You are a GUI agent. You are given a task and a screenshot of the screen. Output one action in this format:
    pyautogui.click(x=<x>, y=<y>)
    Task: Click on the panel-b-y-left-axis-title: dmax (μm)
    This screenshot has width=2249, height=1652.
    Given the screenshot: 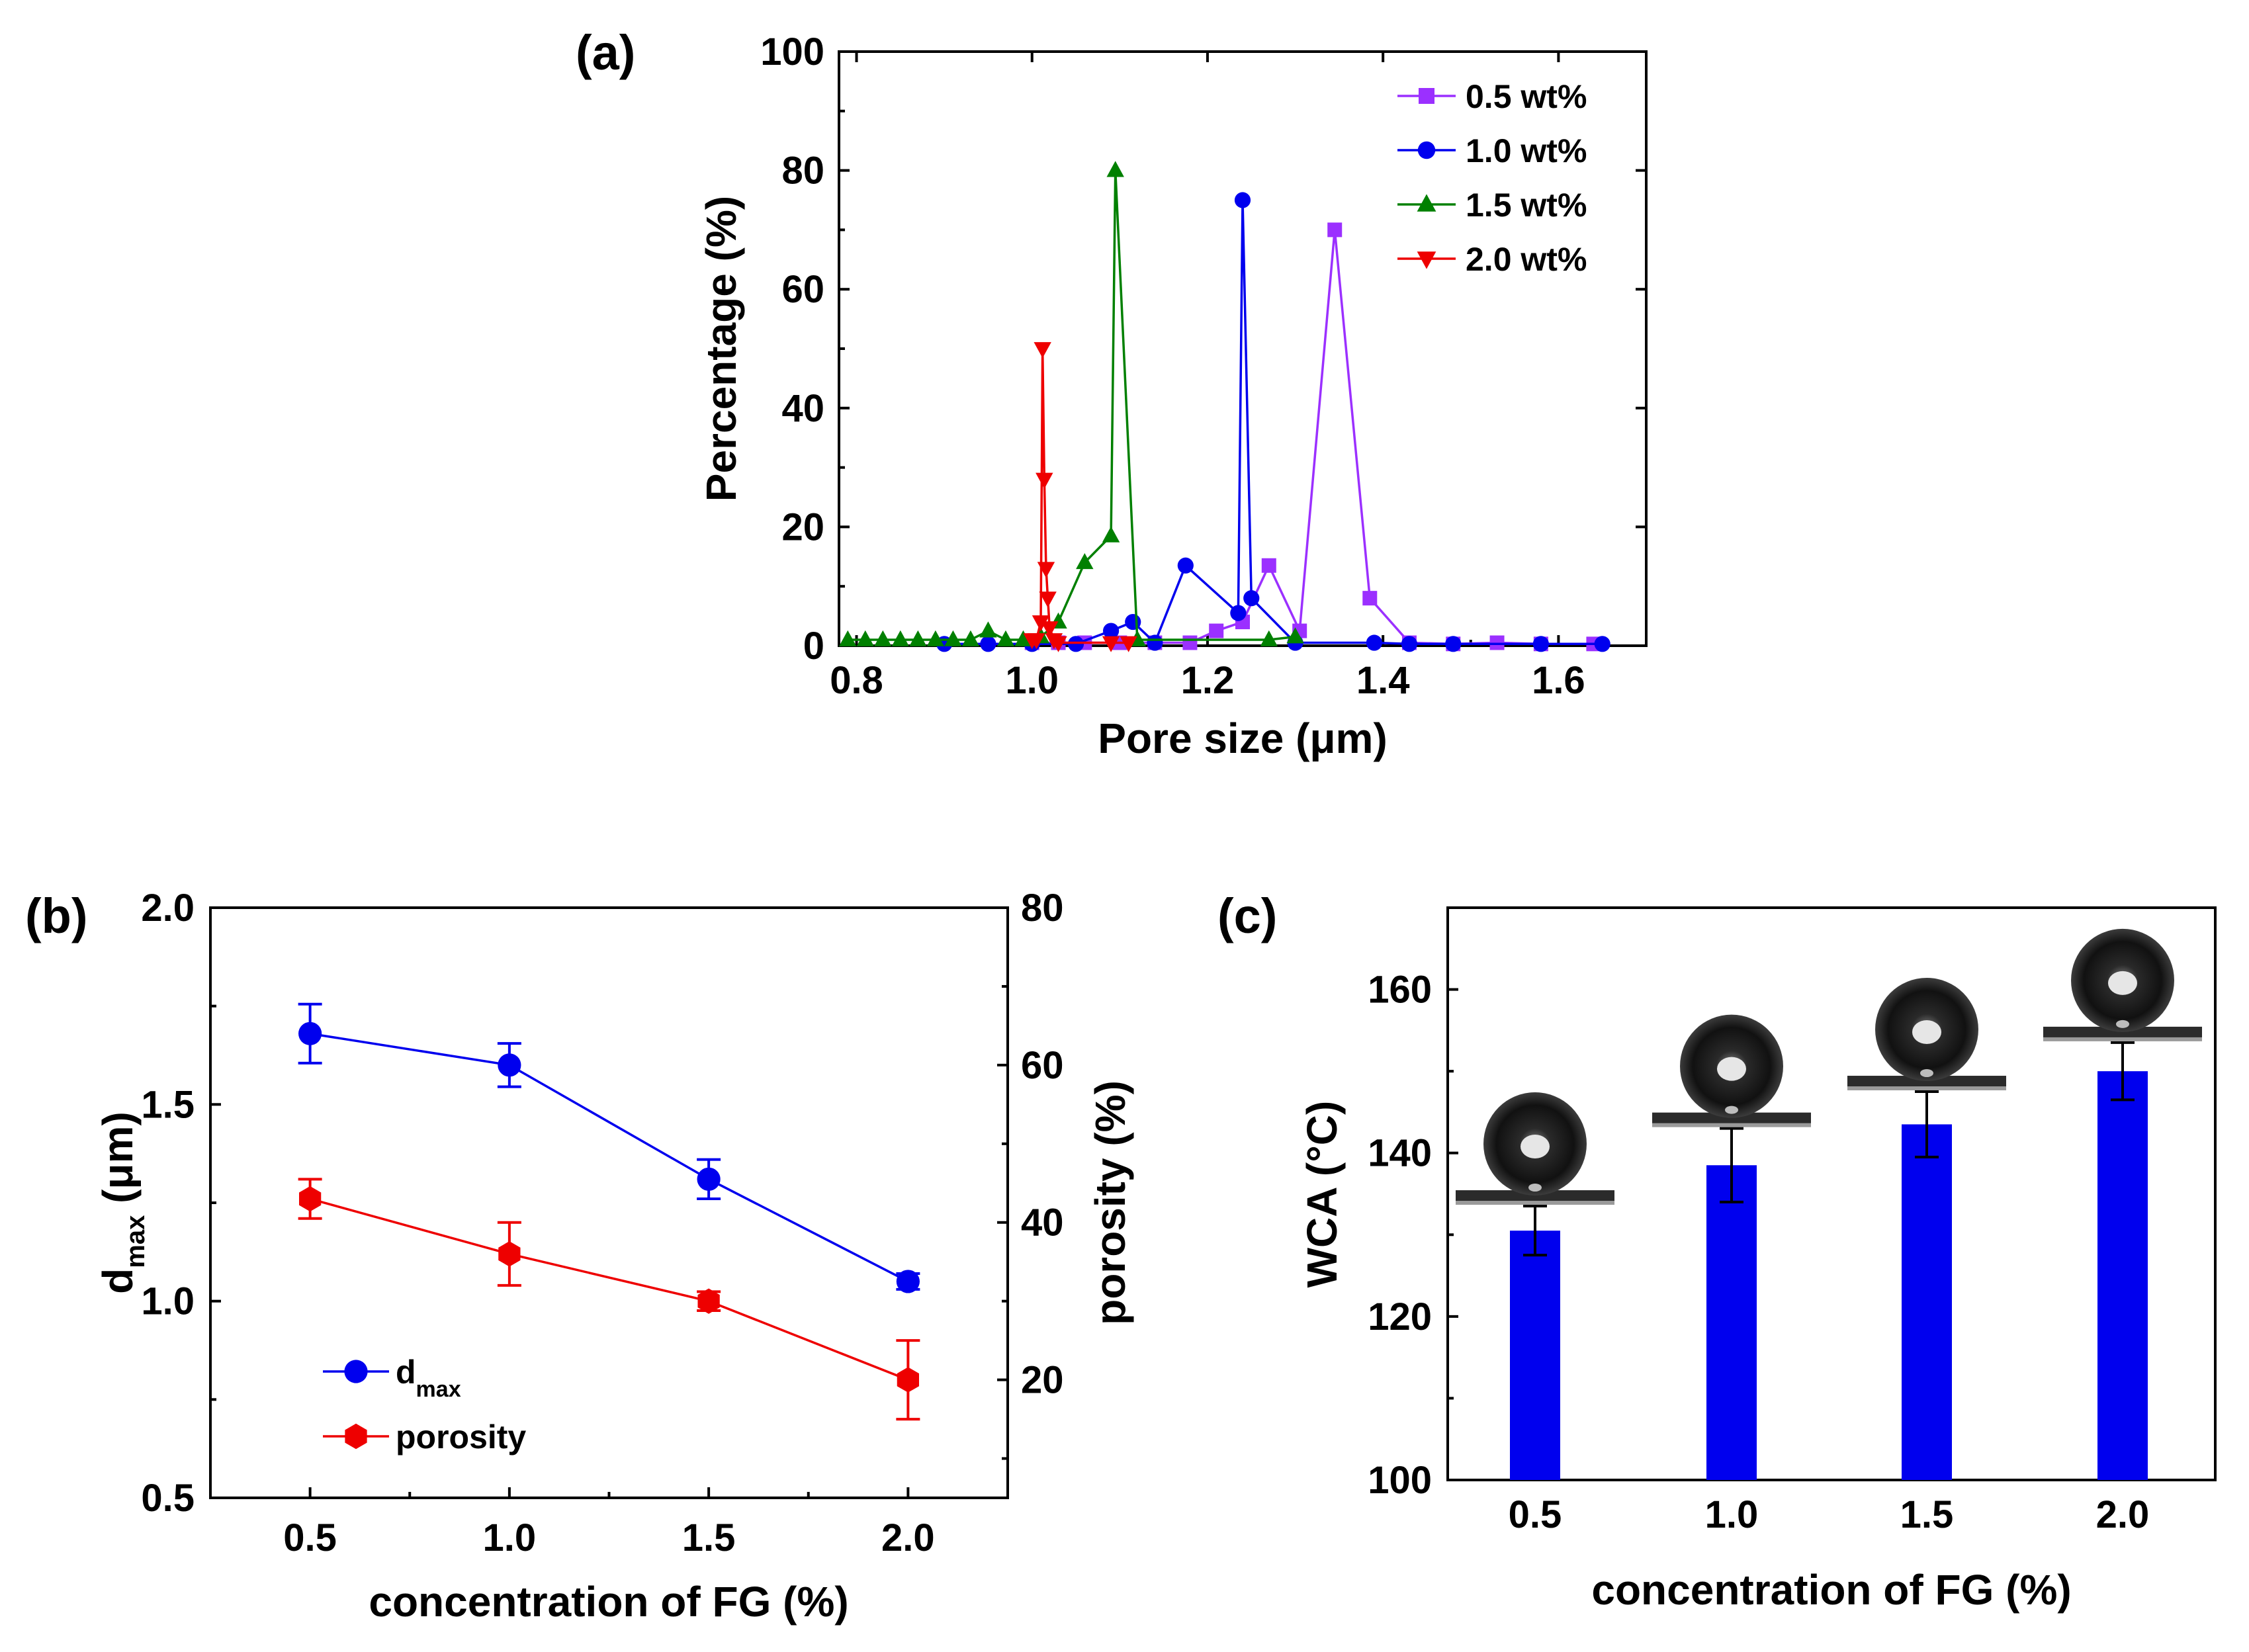 What is the action you would take?
    pyautogui.click(x=122, y=1202)
    